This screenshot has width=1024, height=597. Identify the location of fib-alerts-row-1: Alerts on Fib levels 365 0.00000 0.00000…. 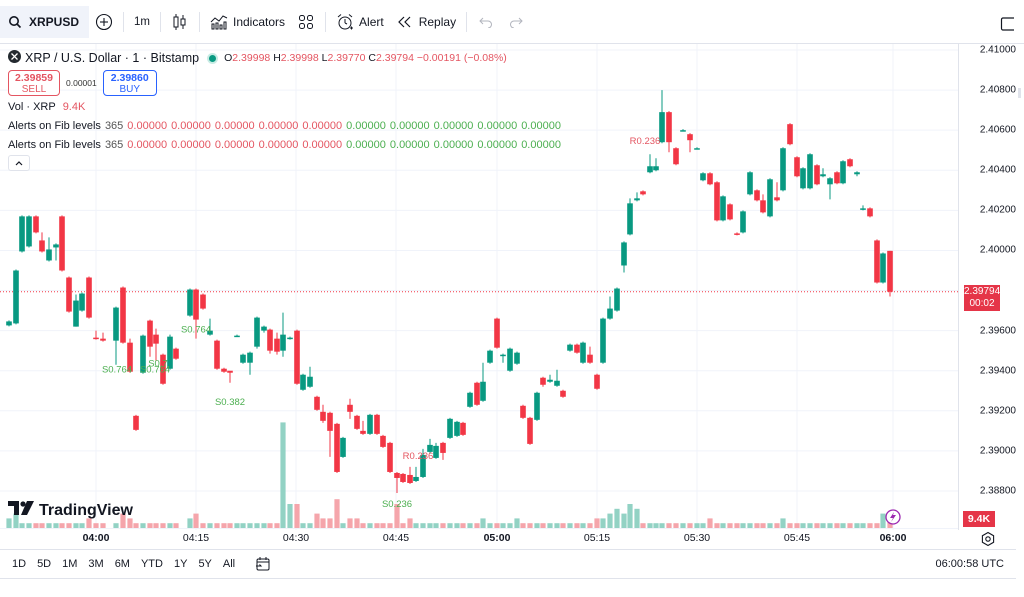
(284, 126).